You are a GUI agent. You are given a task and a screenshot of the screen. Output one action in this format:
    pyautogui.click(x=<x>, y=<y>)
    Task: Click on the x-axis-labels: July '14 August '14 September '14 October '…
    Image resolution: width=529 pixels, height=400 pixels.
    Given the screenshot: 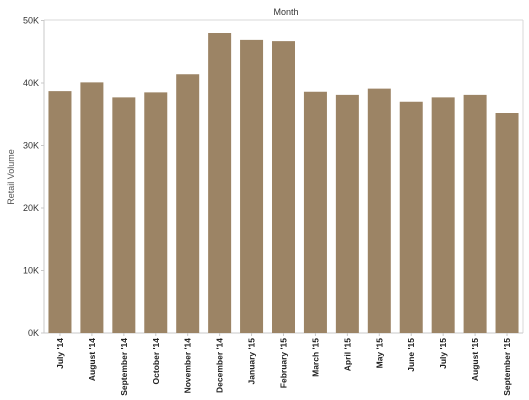 What is the action you would take?
    pyautogui.click(x=283, y=364)
    